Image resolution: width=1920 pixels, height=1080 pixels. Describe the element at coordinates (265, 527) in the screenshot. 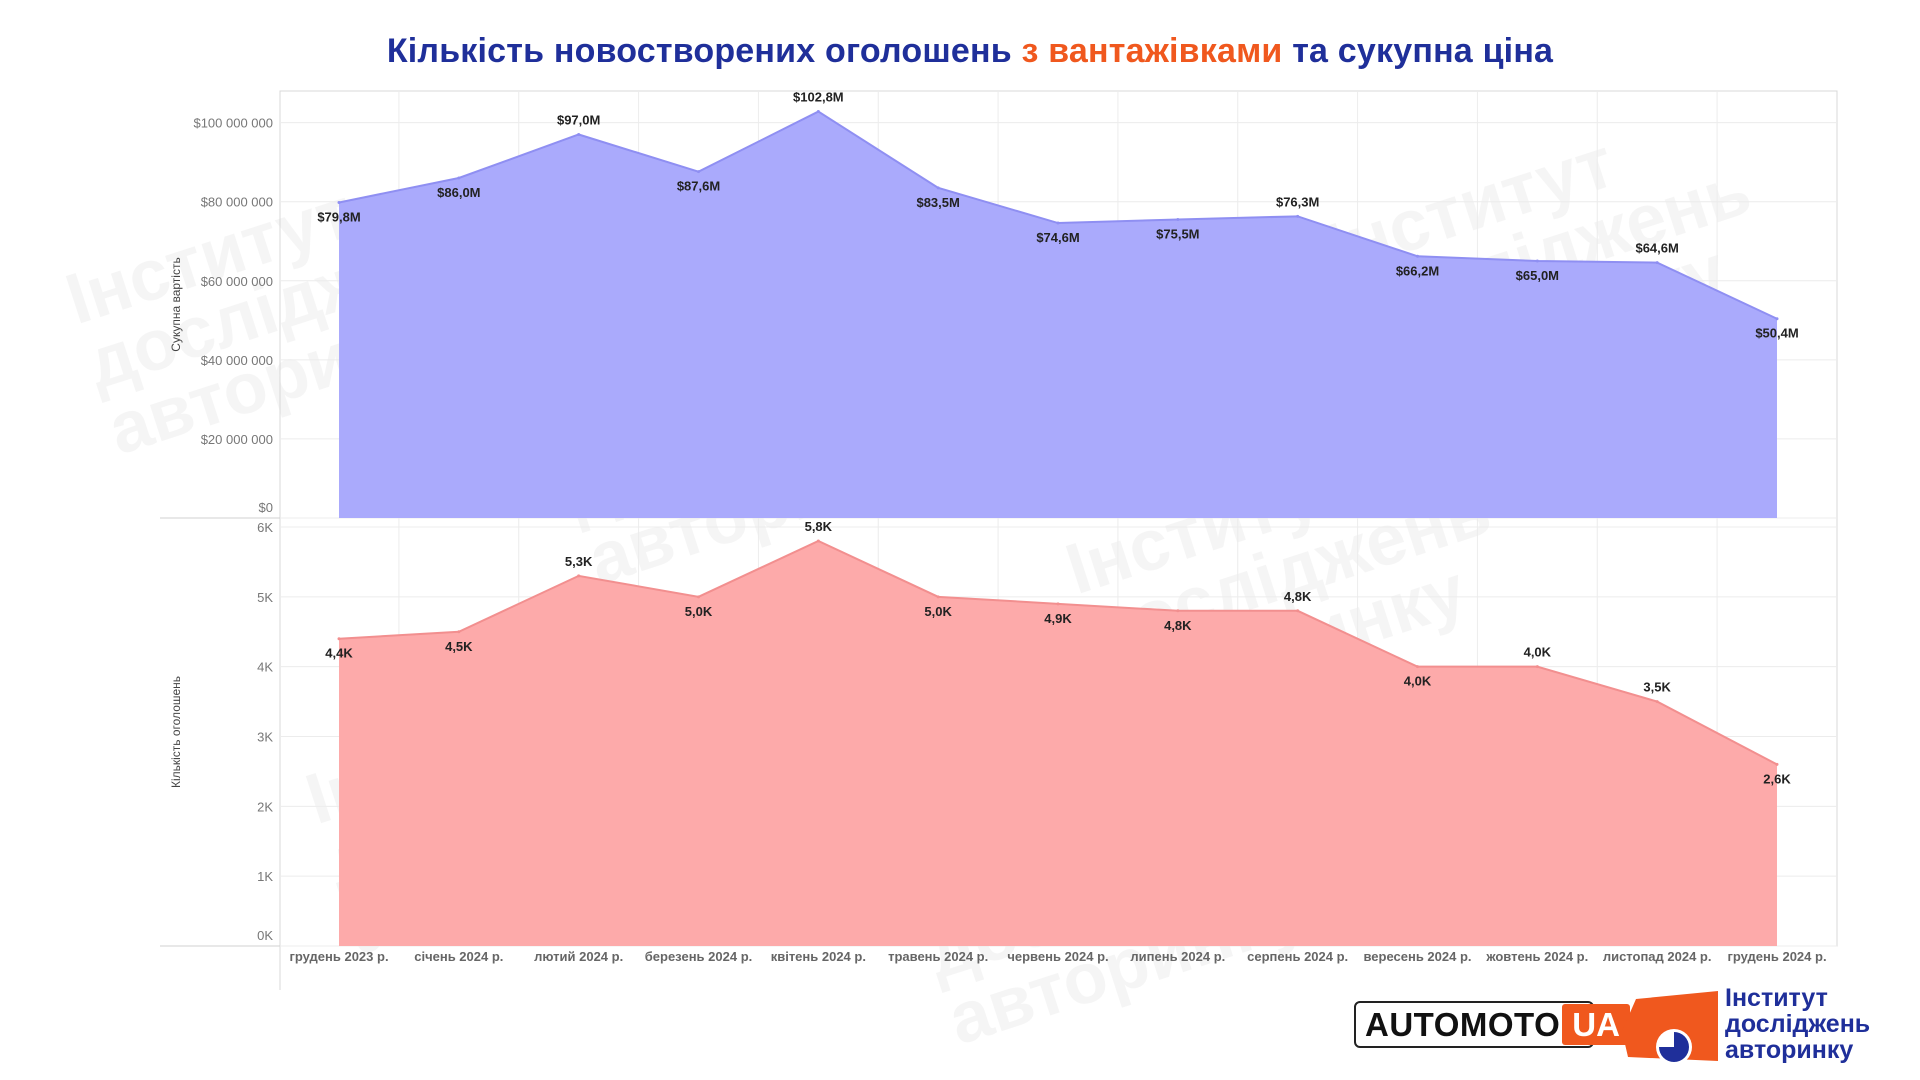

I see `y-tick-label: 6K` at that location.